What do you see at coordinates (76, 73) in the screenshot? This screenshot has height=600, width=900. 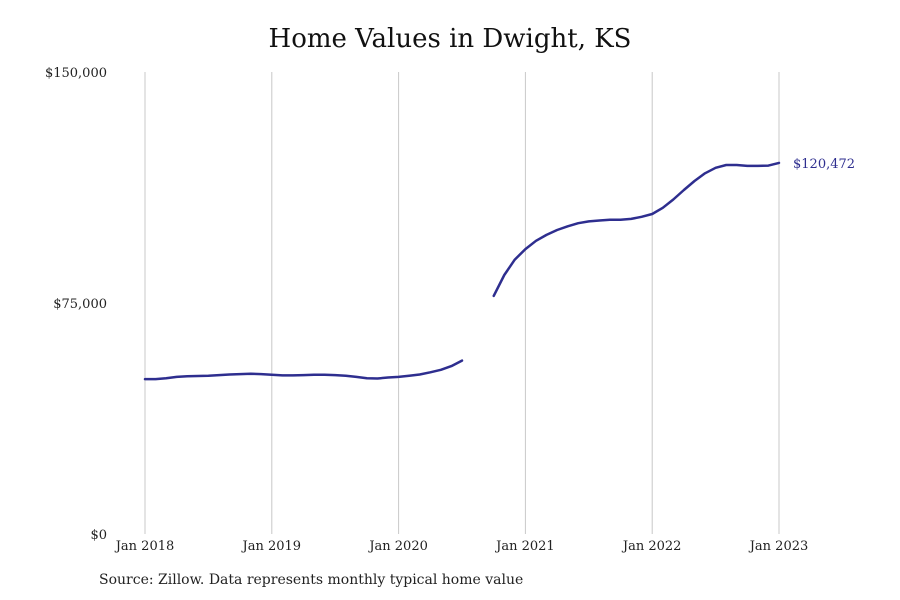 I see `y-tick-label: $150,000` at bounding box center [76, 73].